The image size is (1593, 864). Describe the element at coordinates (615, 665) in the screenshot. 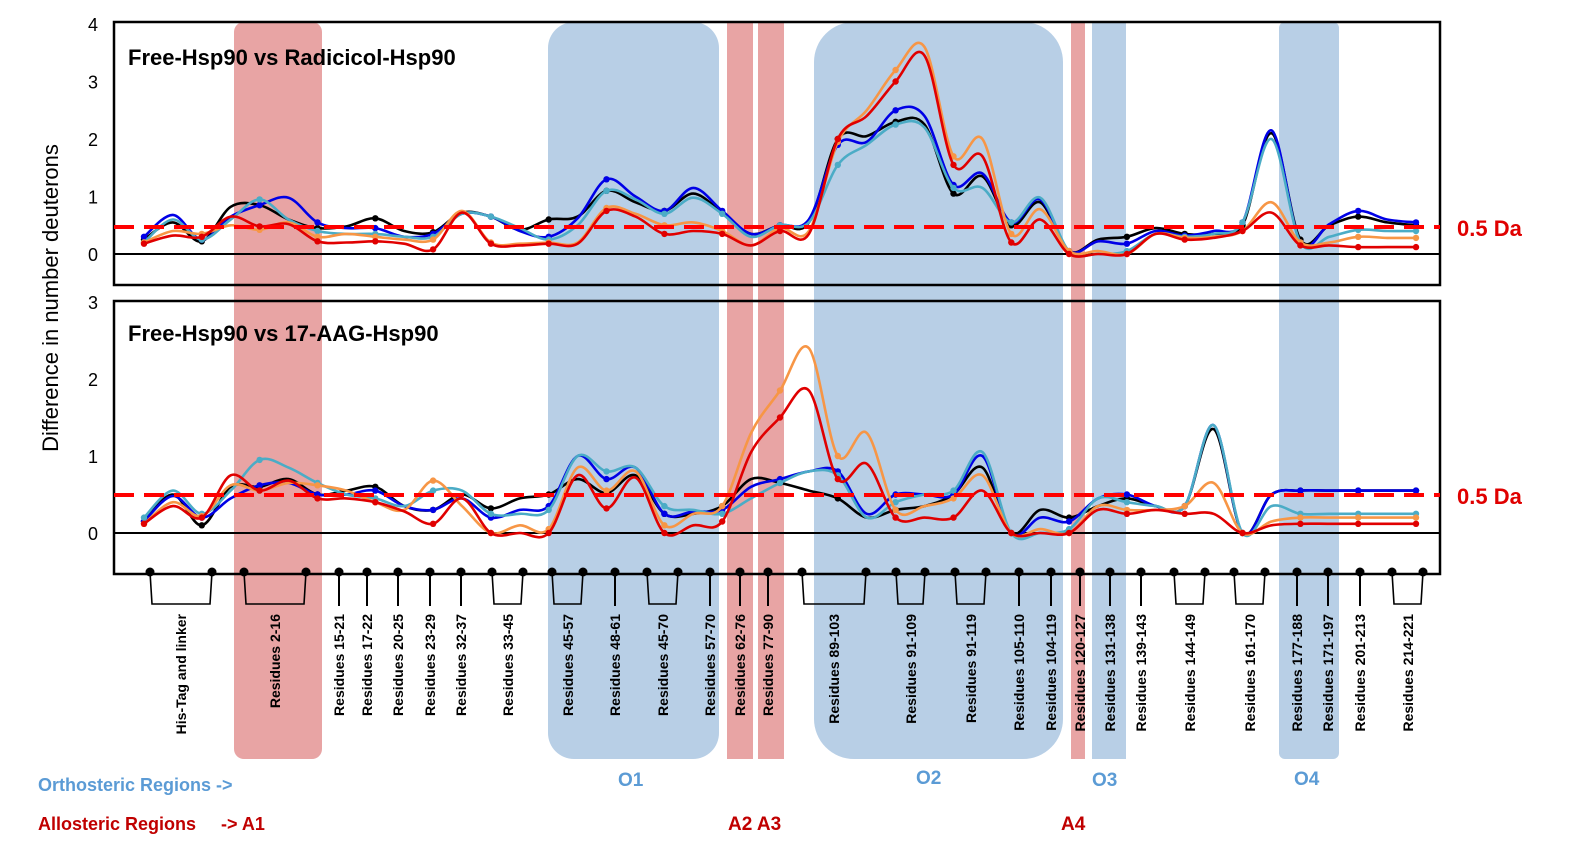

I see `peptide-label: Residues 48-61` at that location.